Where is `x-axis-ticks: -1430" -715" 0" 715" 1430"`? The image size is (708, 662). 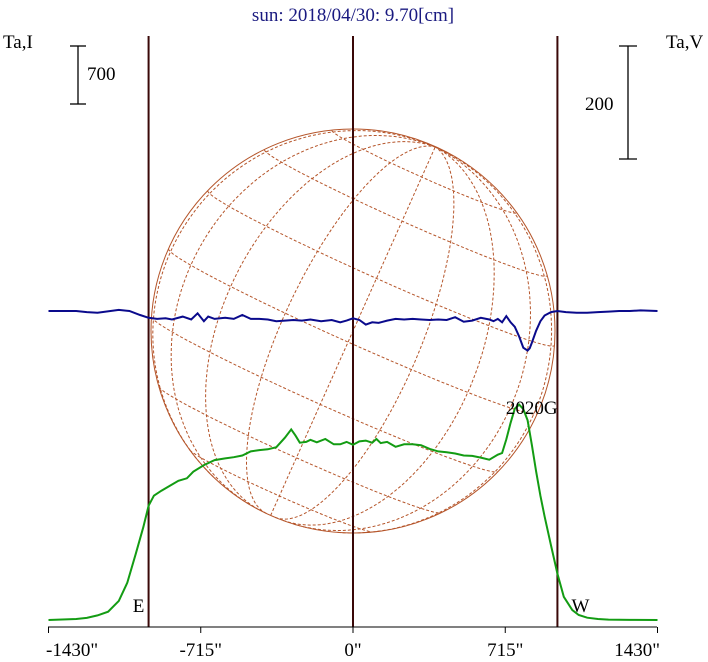
x-axis-ticks: -1430" -715" 0" 715" 1430" is located at coordinates (353, 644).